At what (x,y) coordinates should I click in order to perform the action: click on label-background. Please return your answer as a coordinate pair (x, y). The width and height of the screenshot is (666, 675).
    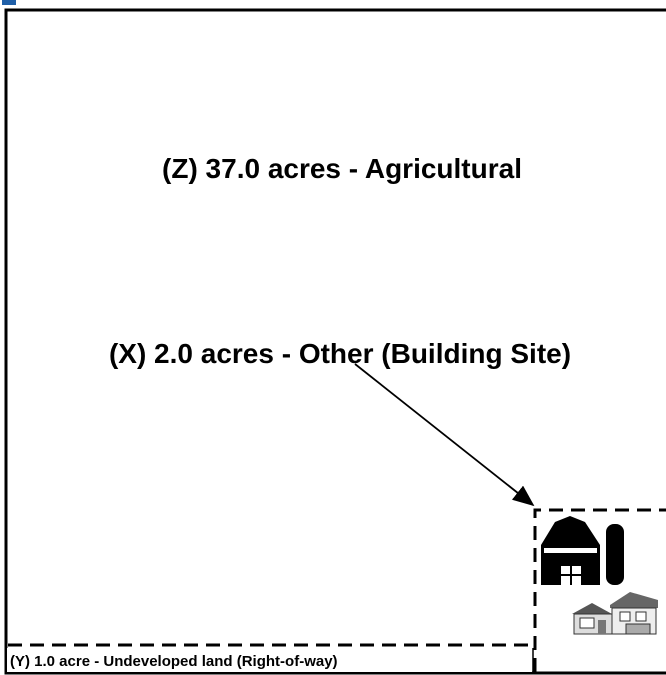
    Looking at the image, I should click on (269, 660).